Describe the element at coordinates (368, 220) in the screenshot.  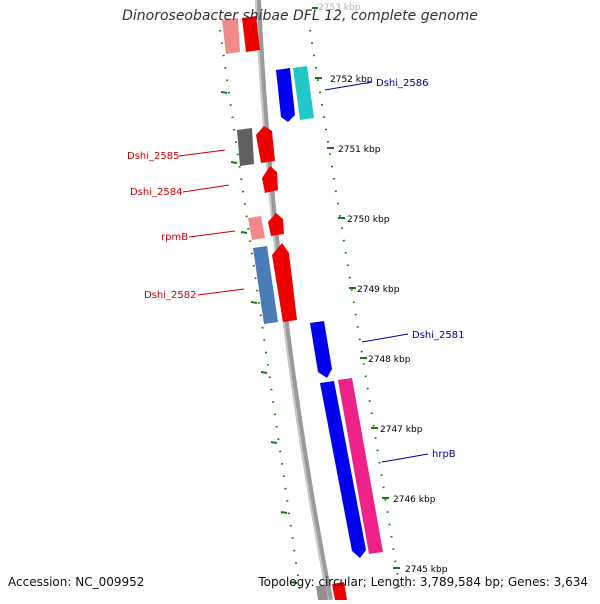
I see `tick-label-2750: 2750 kbp` at that location.